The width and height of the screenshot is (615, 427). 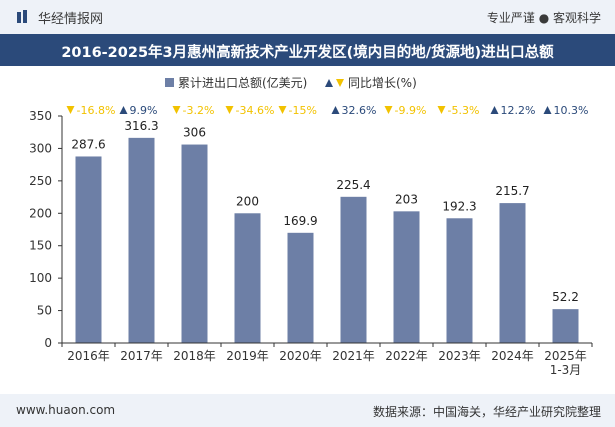 I want to click on y-tick-label: 50, so click(x=44, y=311).